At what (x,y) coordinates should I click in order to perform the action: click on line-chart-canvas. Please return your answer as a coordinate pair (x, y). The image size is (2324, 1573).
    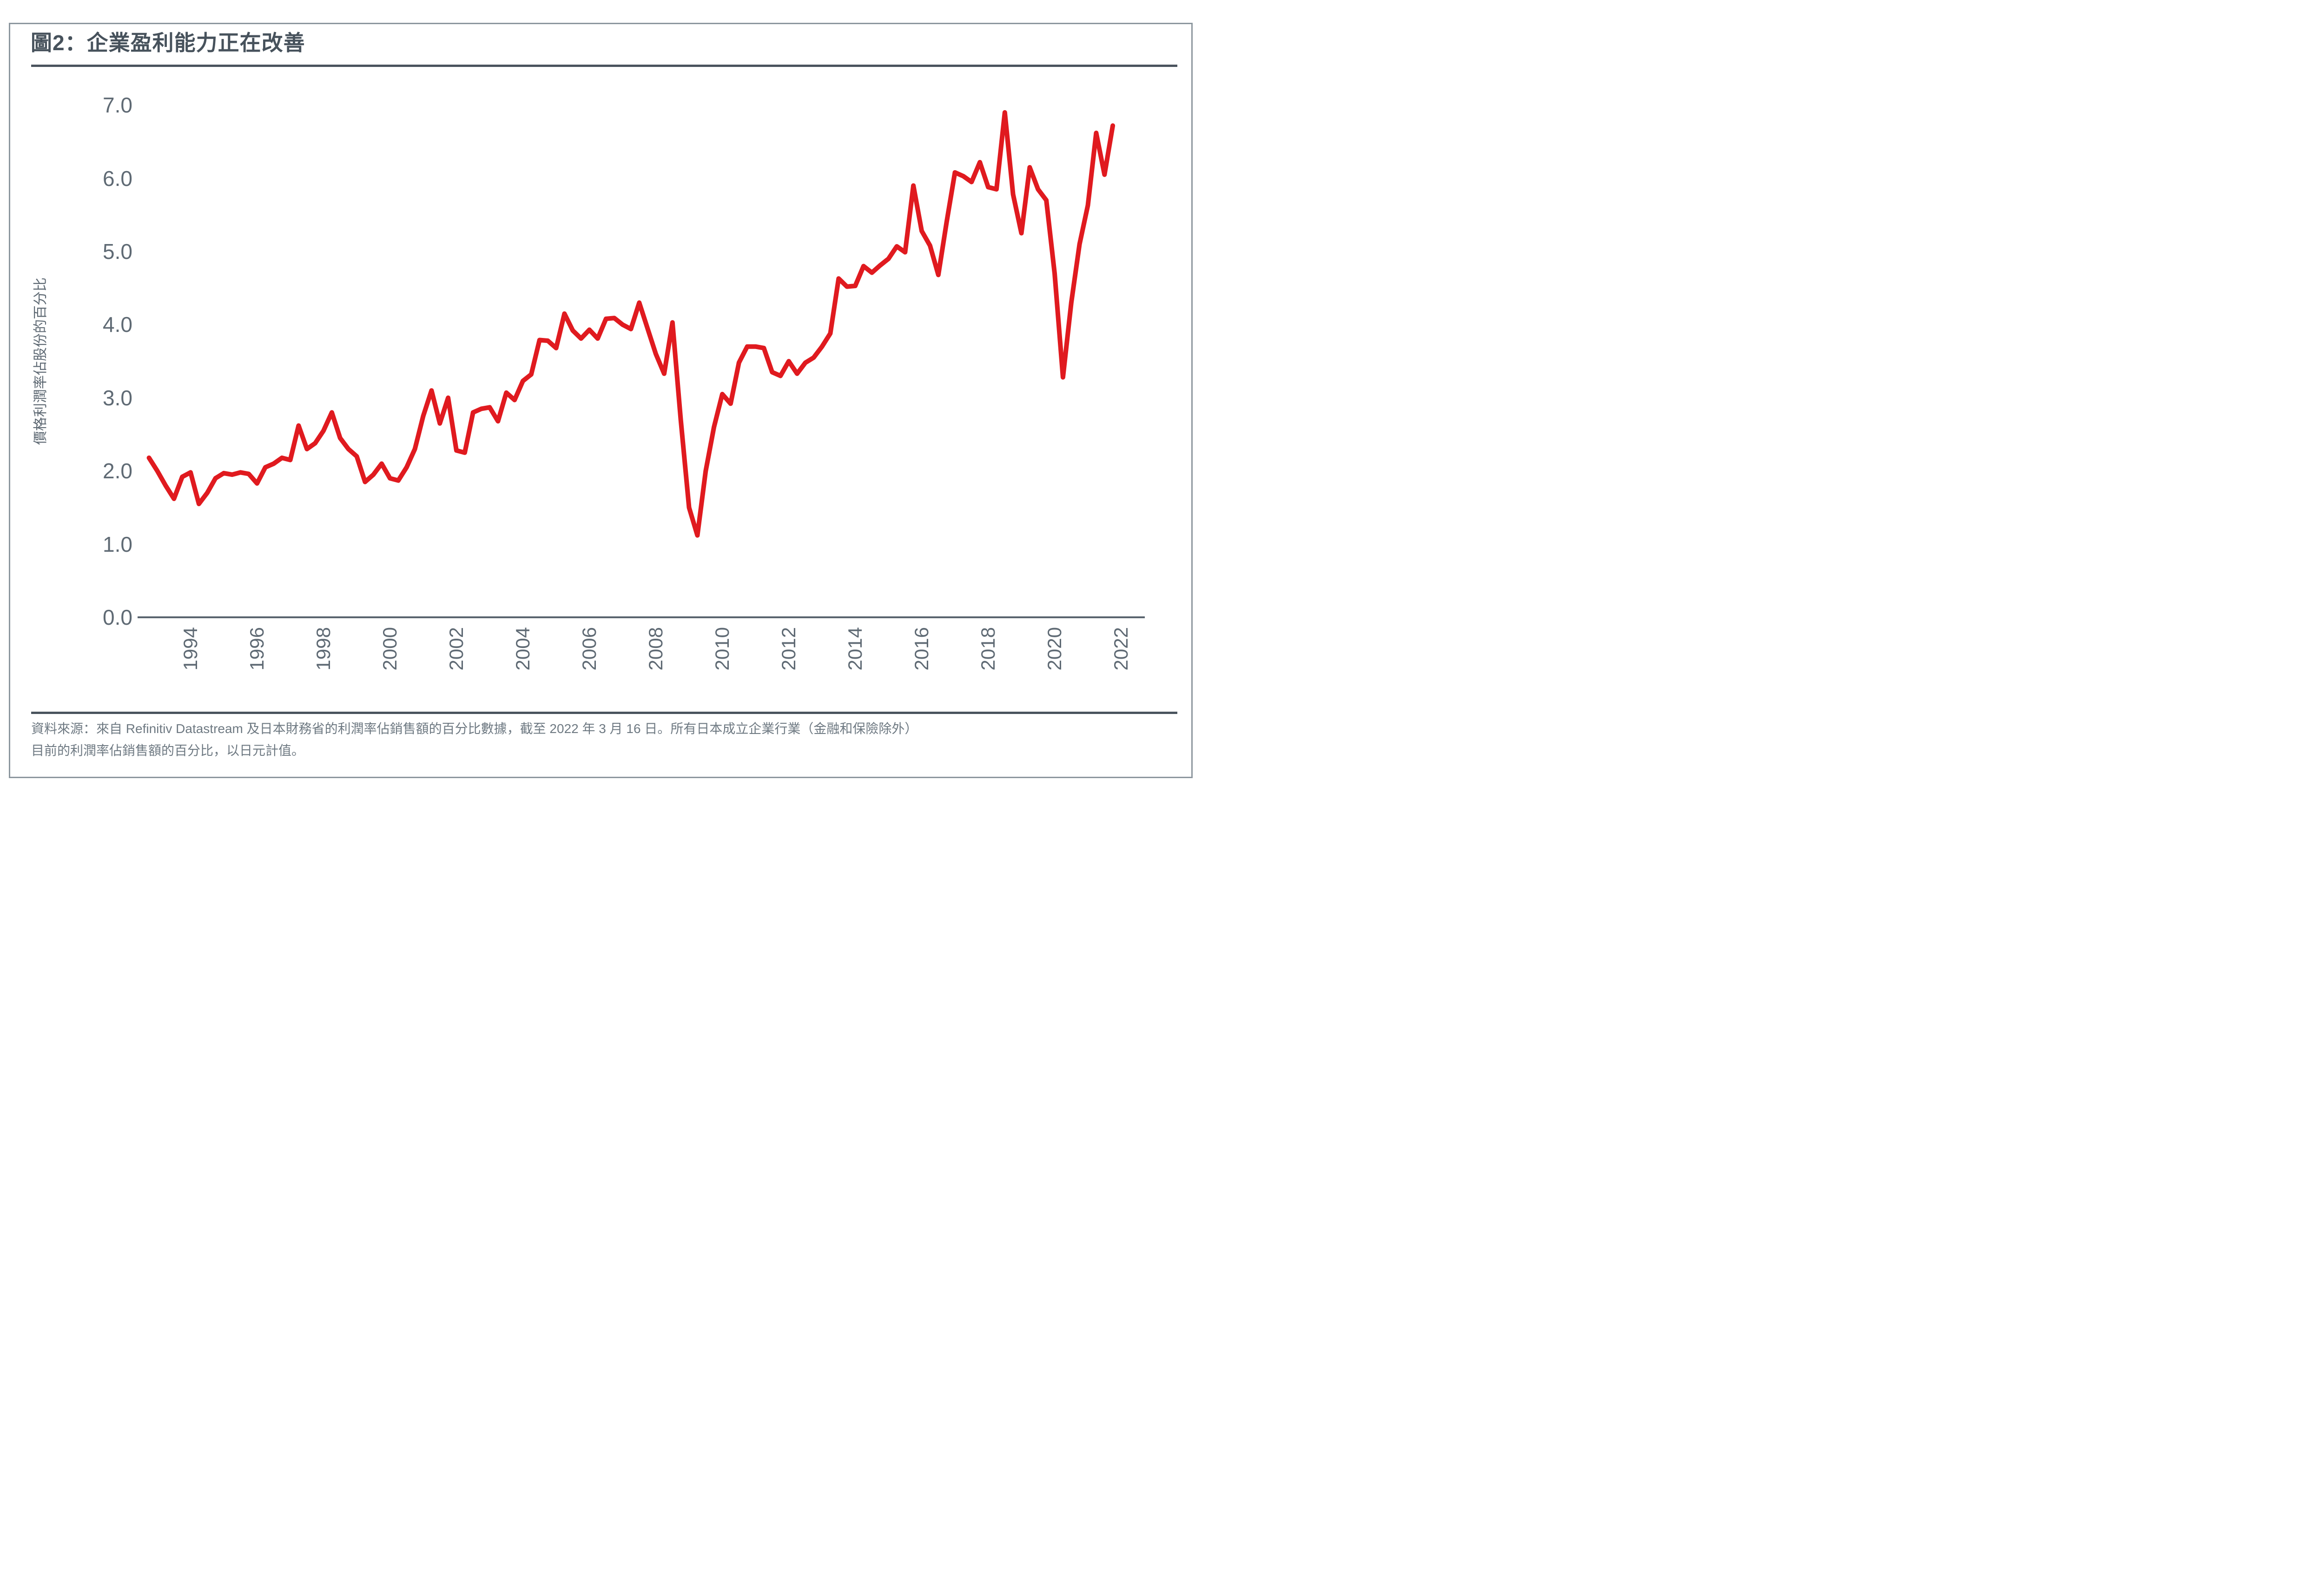
    Looking at the image, I should click on (641, 364).